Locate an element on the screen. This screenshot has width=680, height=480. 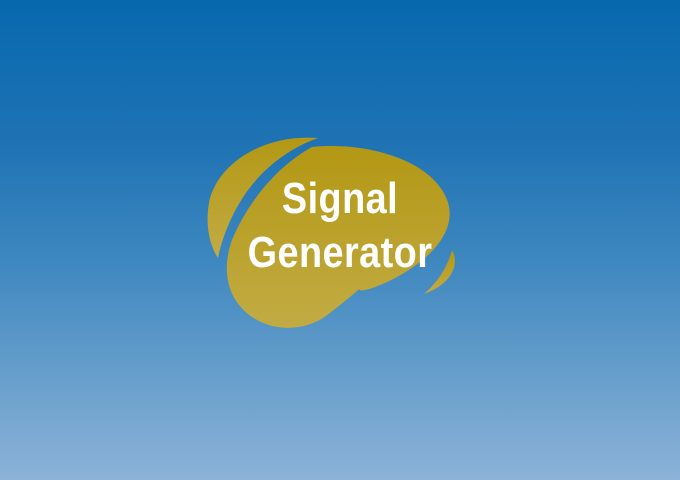
logo-swoosh-upper-icon is located at coordinates (262, 197).